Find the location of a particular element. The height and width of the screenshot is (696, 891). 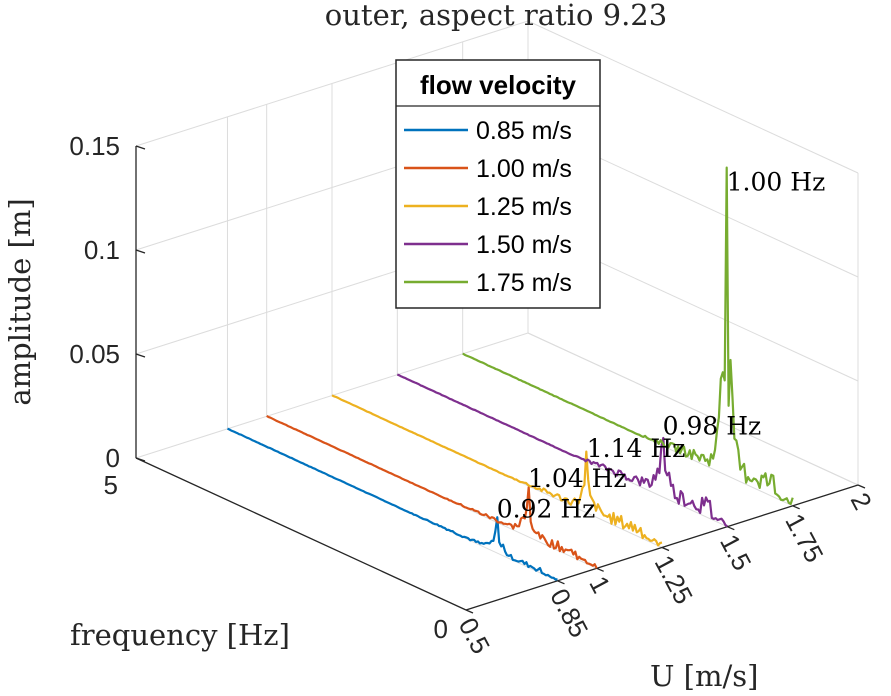

legend-label: 0.85 m/s is located at coordinates (524, 131).